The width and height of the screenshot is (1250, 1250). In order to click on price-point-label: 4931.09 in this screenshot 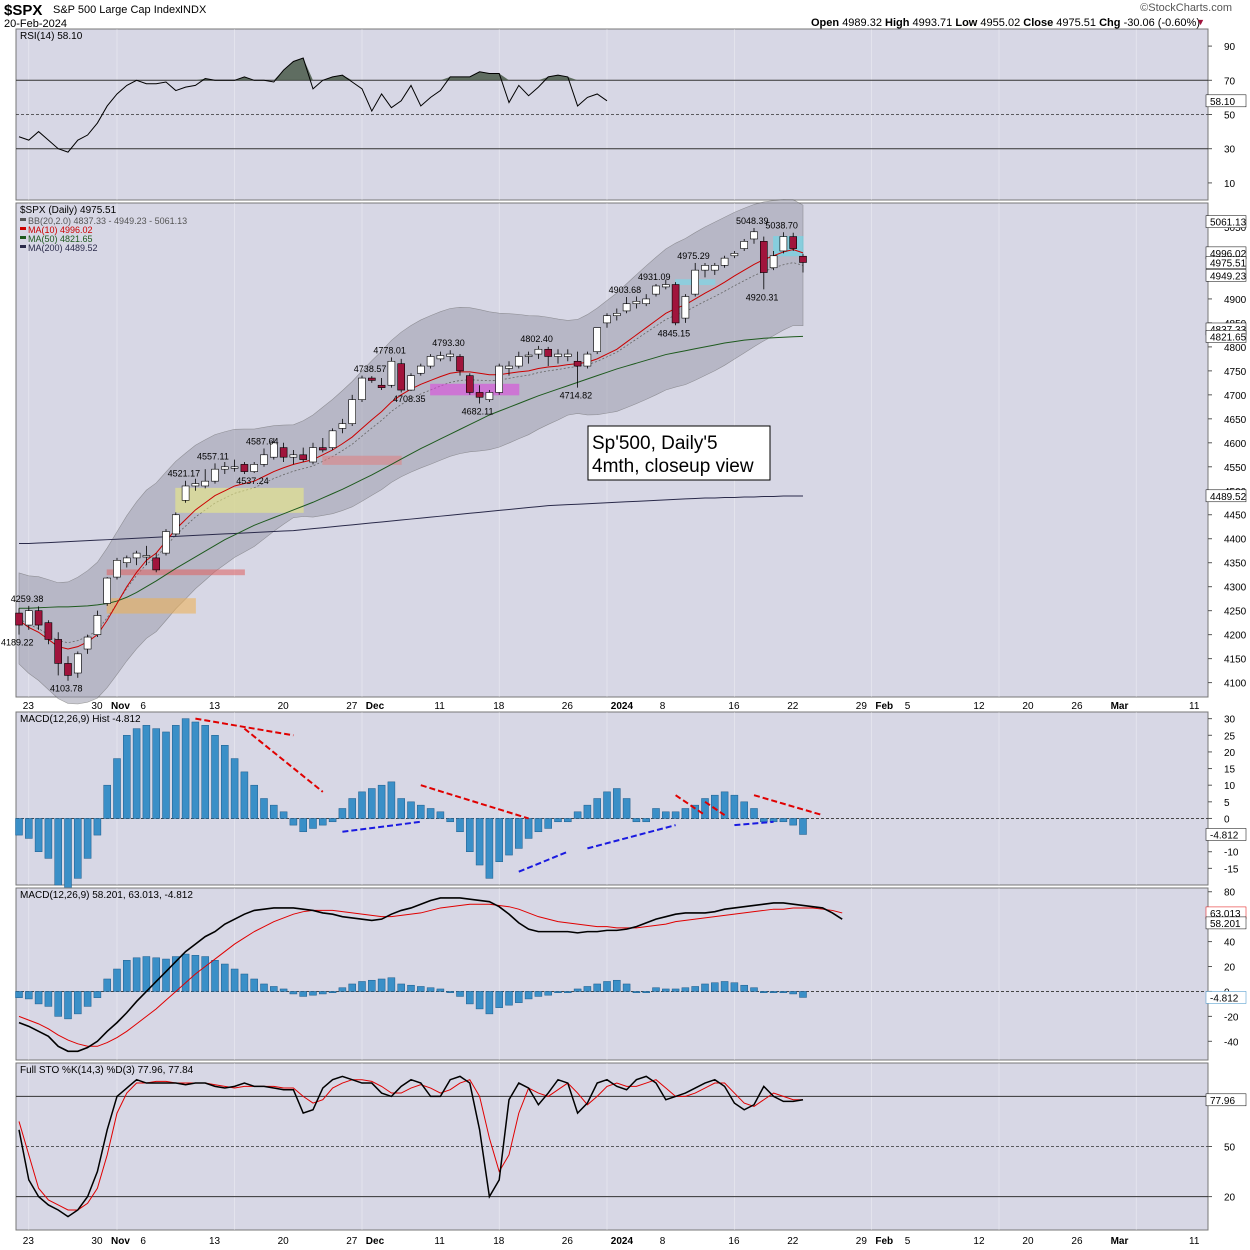, I will do `click(654, 277)`.